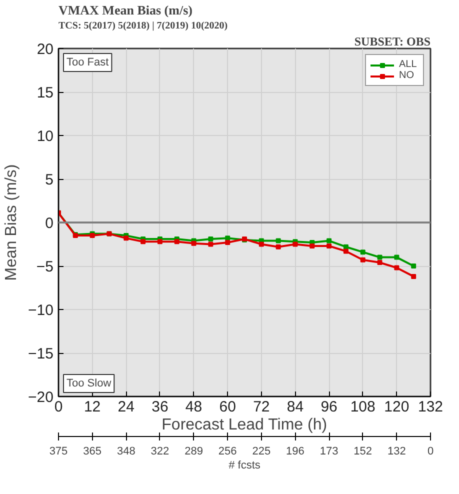 The height and width of the screenshot is (494, 459). Describe the element at coordinates (160, 407) in the screenshot. I see `x-tick-label: 36` at that location.